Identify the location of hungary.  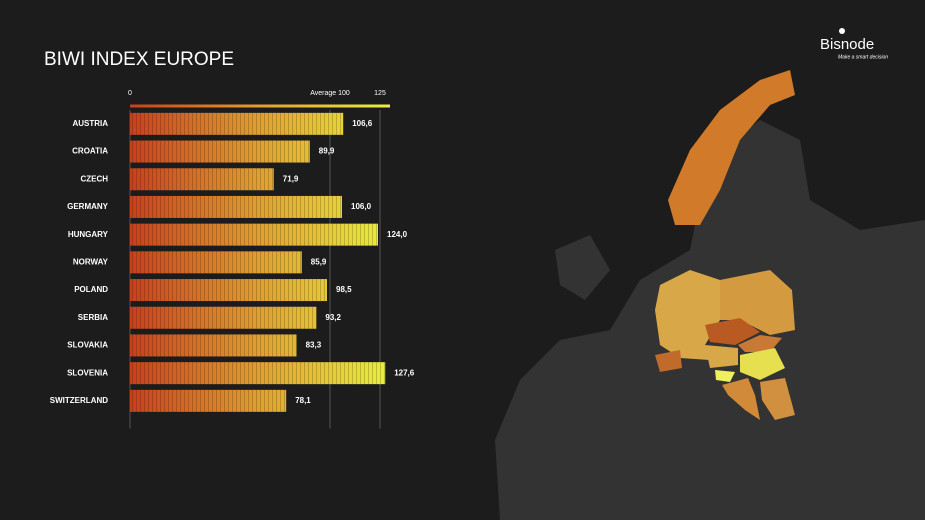
(762, 364).